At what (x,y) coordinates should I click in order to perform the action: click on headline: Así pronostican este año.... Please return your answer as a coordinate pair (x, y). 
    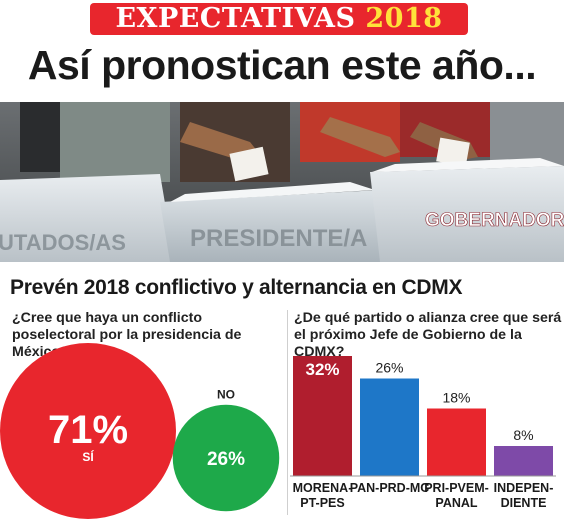
    Looking at the image, I should click on (282, 65).